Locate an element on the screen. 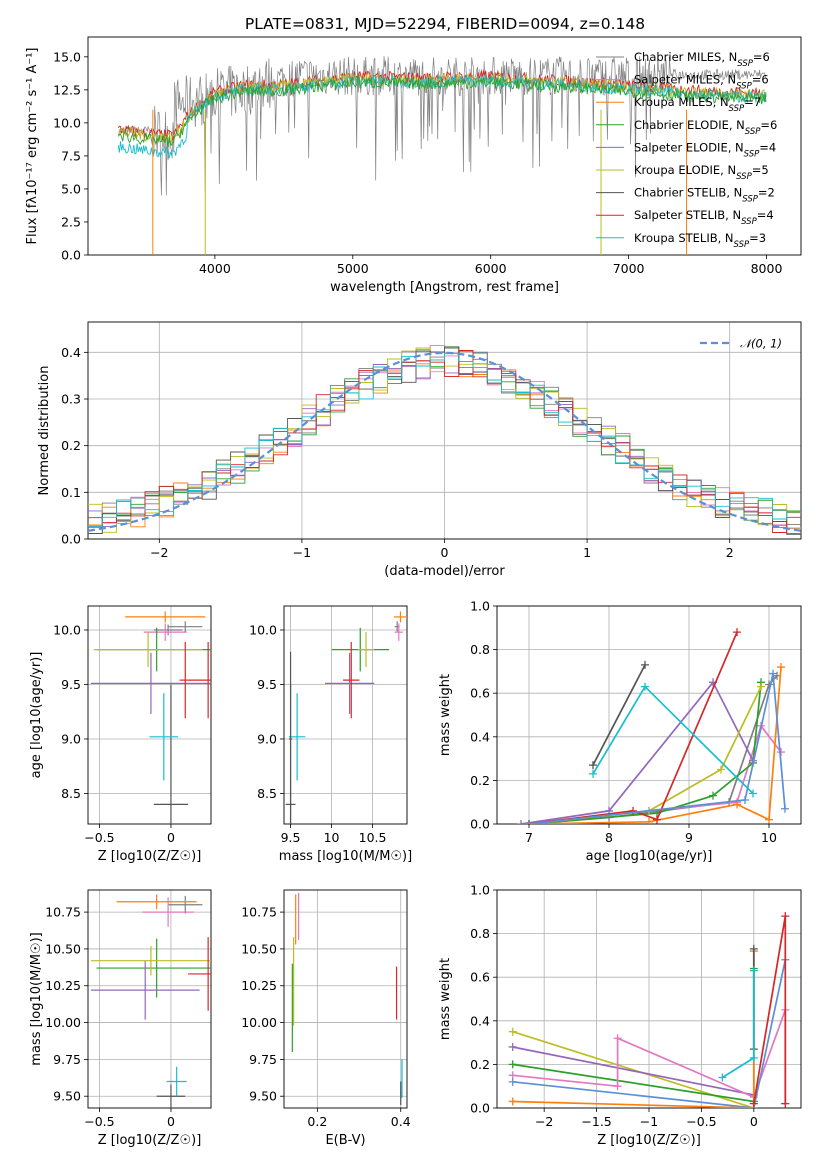  plot-area-mass-vs-Z is located at coordinates (150, 1001).